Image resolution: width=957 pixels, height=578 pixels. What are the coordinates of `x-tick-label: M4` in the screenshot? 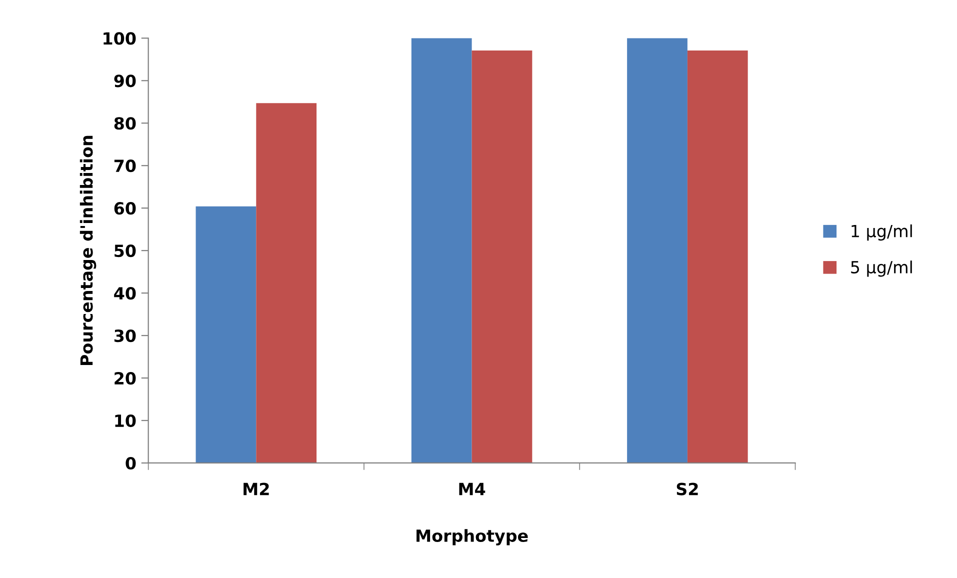 It's located at (472, 489).